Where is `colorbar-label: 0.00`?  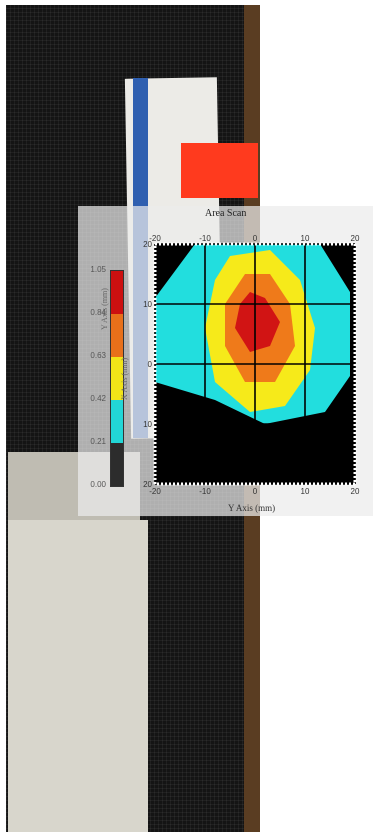 colorbar-label: 0.00 is located at coordinates (98, 484).